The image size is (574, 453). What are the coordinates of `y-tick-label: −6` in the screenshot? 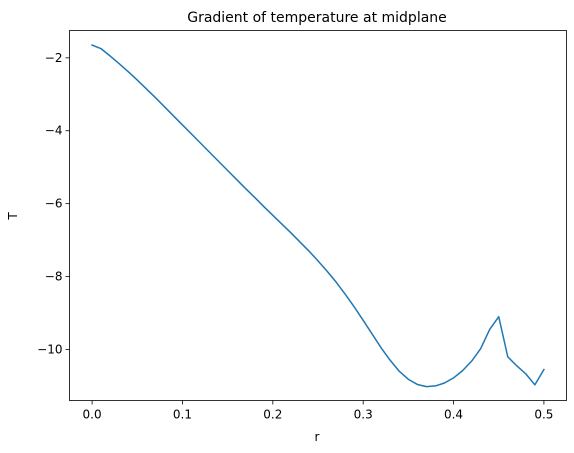 It's located at (54, 204).